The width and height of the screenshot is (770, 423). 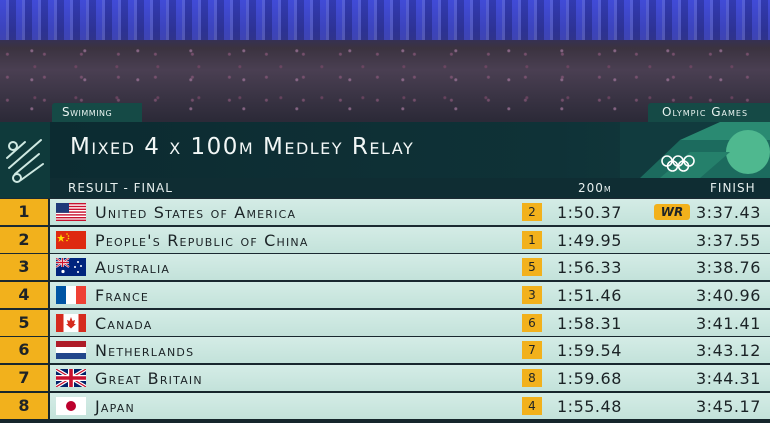 I want to click on japan-flag-icon, so click(x=71, y=405).